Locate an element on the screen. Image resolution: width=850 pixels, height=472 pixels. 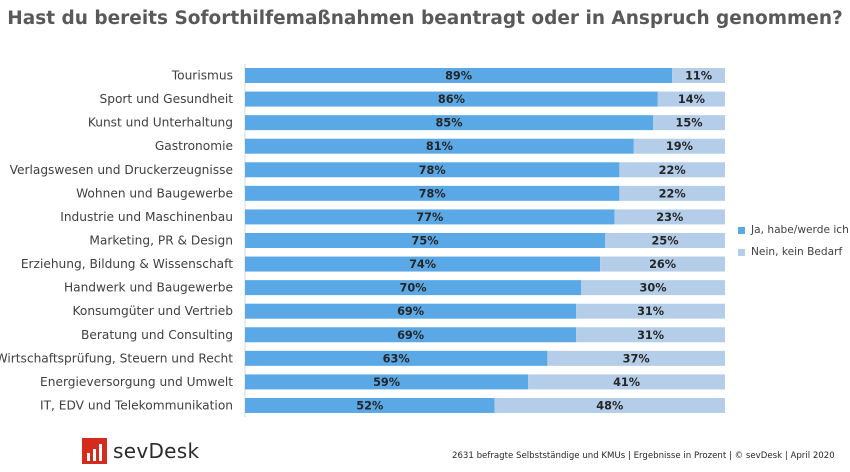
value-label-ja-row-3: 85% is located at coordinates (448, 123).